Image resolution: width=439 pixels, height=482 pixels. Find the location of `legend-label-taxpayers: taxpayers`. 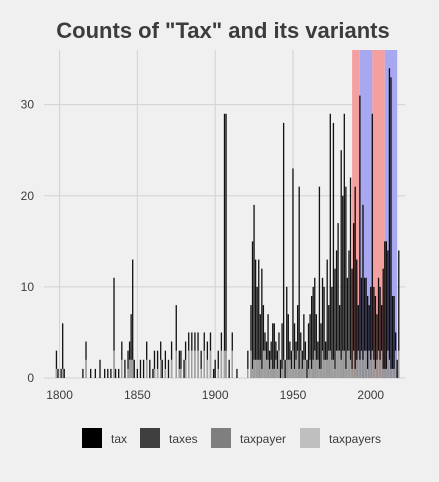

legend-label-taxpayers: taxpayers is located at coordinates (355, 439).